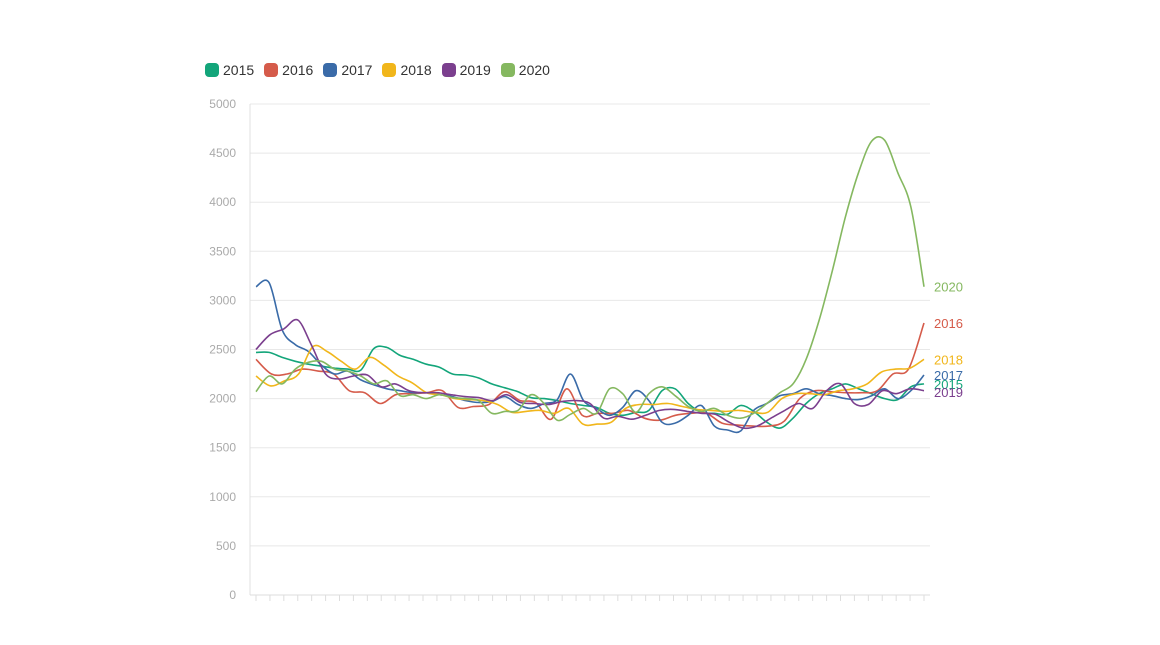  What do you see at coordinates (222, 497) in the screenshot?
I see `y-tick-label: 1000` at bounding box center [222, 497].